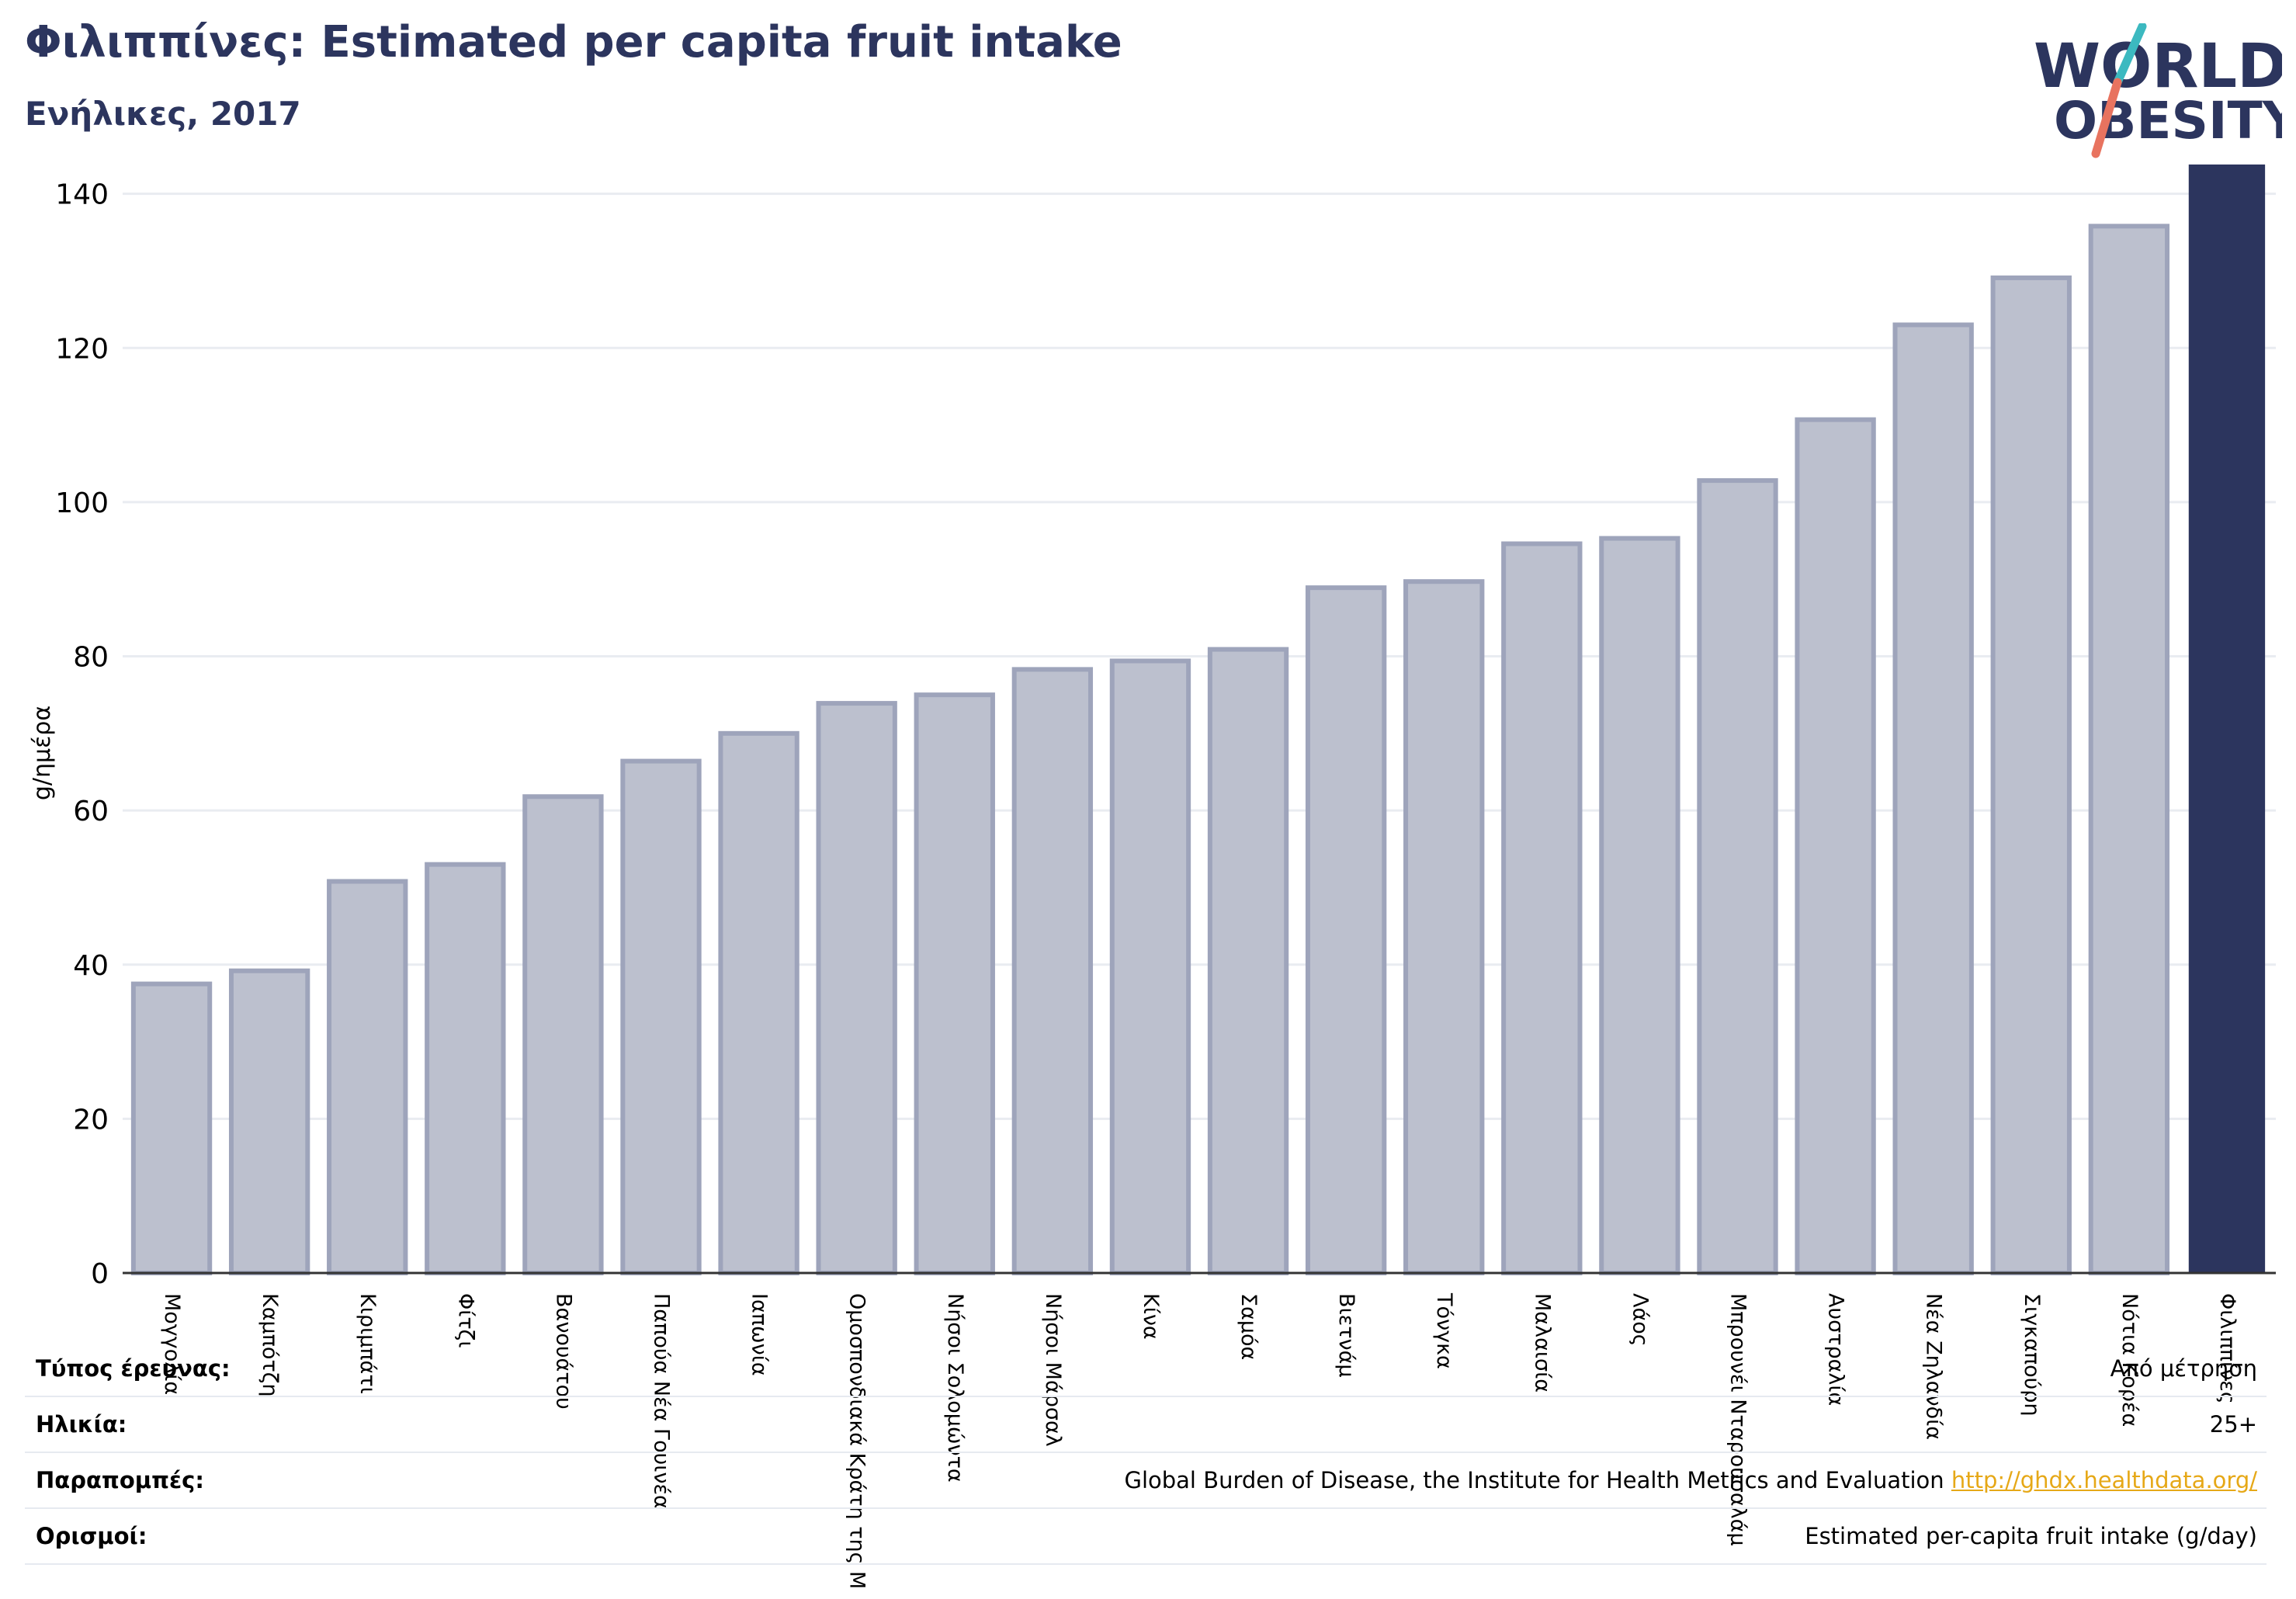  Describe the element at coordinates (2227, 718) in the screenshot. I see `bar-highlighted` at that location.